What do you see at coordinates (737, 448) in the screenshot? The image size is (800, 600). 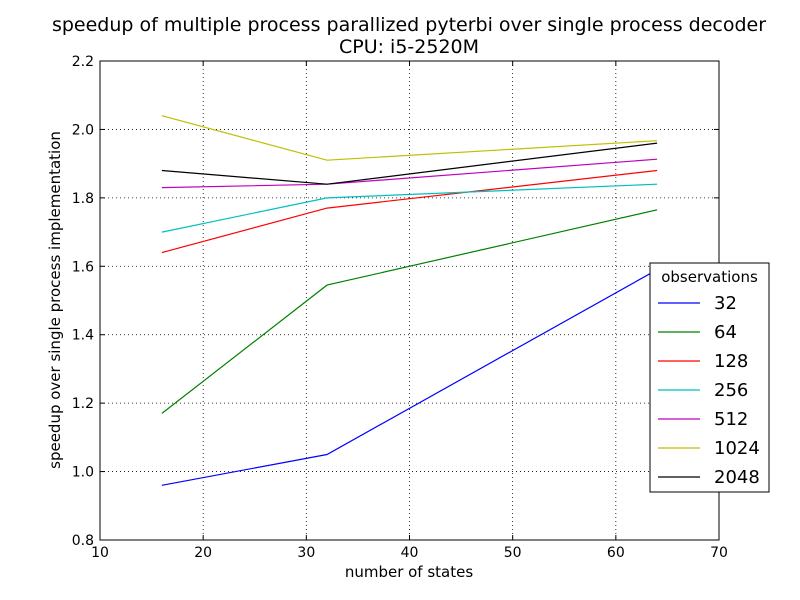 I see `legend-label-1024: 1024` at bounding box center [737, 448].